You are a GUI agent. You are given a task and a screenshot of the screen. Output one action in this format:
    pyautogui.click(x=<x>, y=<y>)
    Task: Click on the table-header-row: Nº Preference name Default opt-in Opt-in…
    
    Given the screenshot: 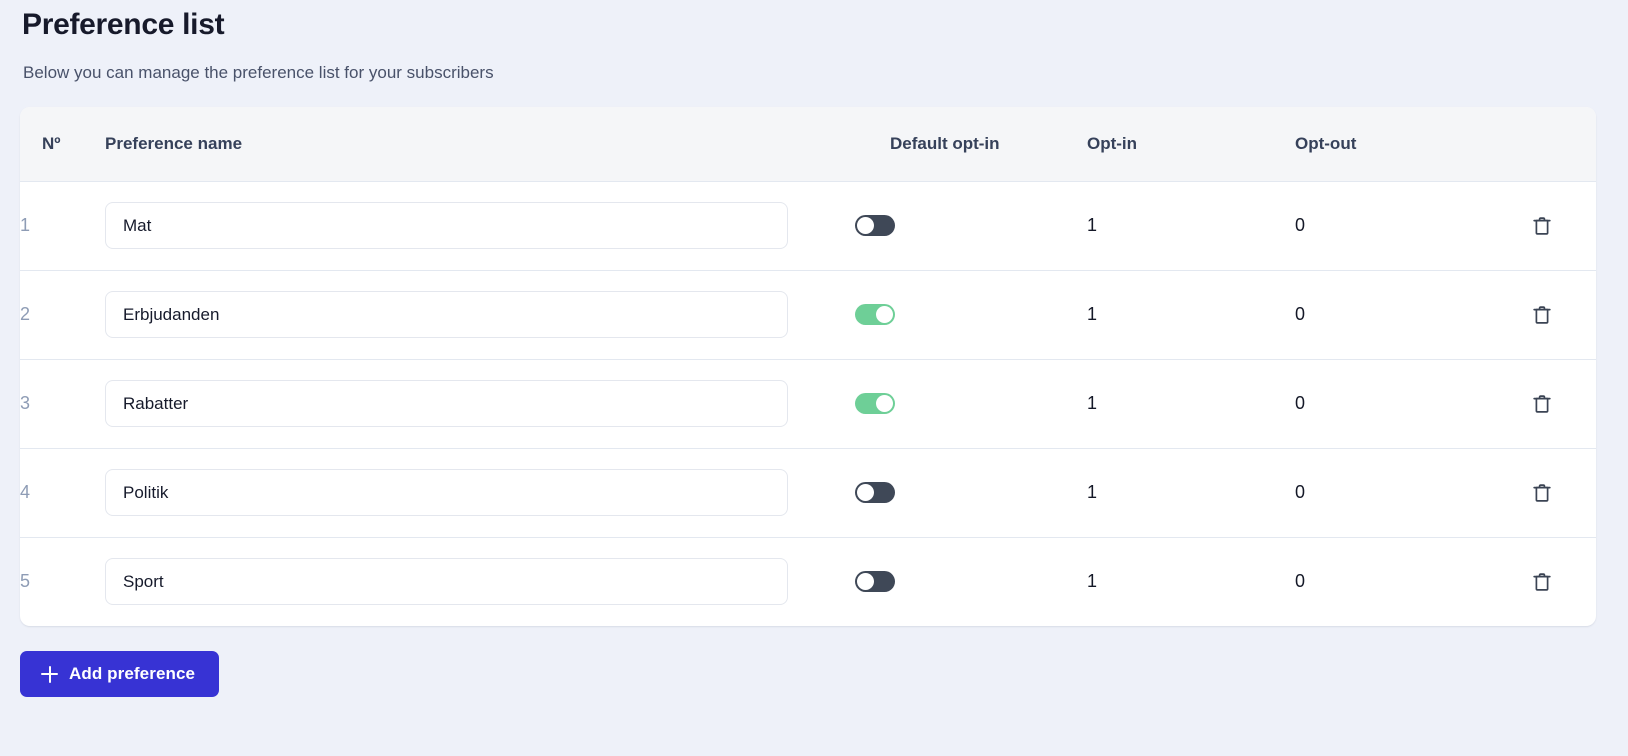 What is the action you would take?
    pyautogui.click(x=808, y=144)
    